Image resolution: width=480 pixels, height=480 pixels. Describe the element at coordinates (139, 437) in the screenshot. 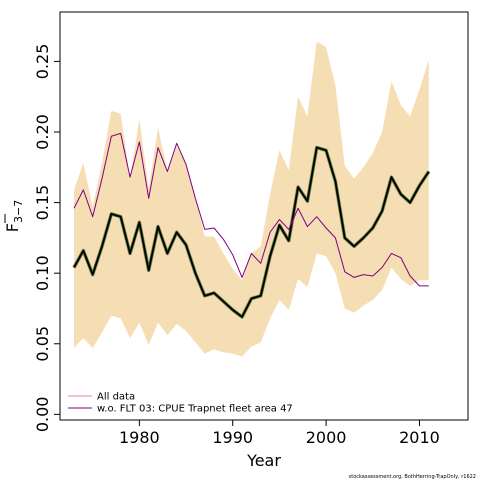

I see `x-tick-label: 1980` at that location.